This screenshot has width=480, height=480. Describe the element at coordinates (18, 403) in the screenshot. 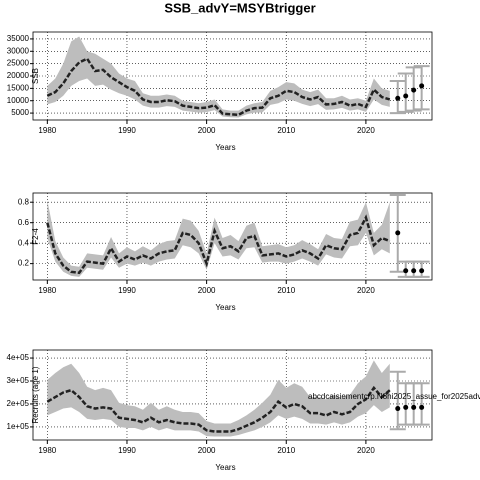

I see `y-tick-label: 2e+05` at that location.